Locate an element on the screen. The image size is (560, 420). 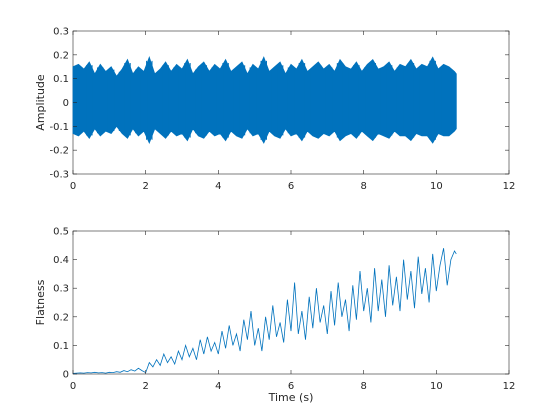
y-tick-label: 0.5 is located at coordinates (61, 232).